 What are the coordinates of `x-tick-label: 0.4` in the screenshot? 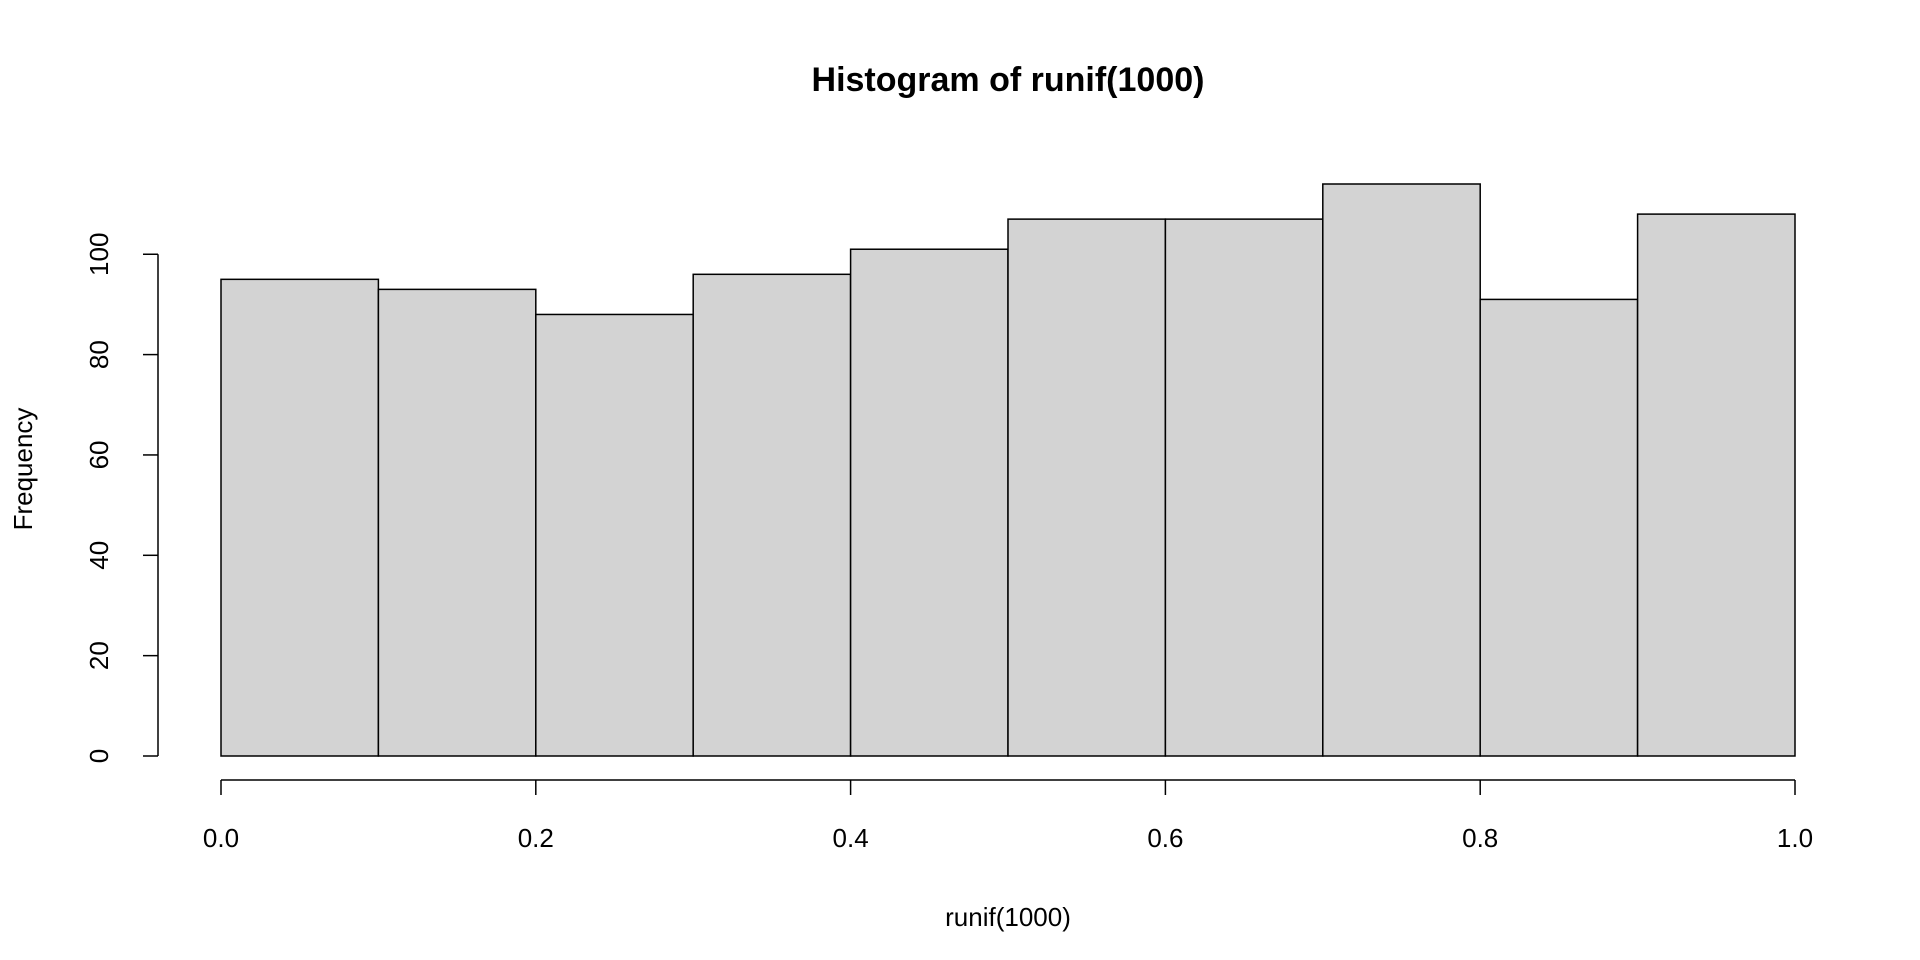 It's located at (851, 838).